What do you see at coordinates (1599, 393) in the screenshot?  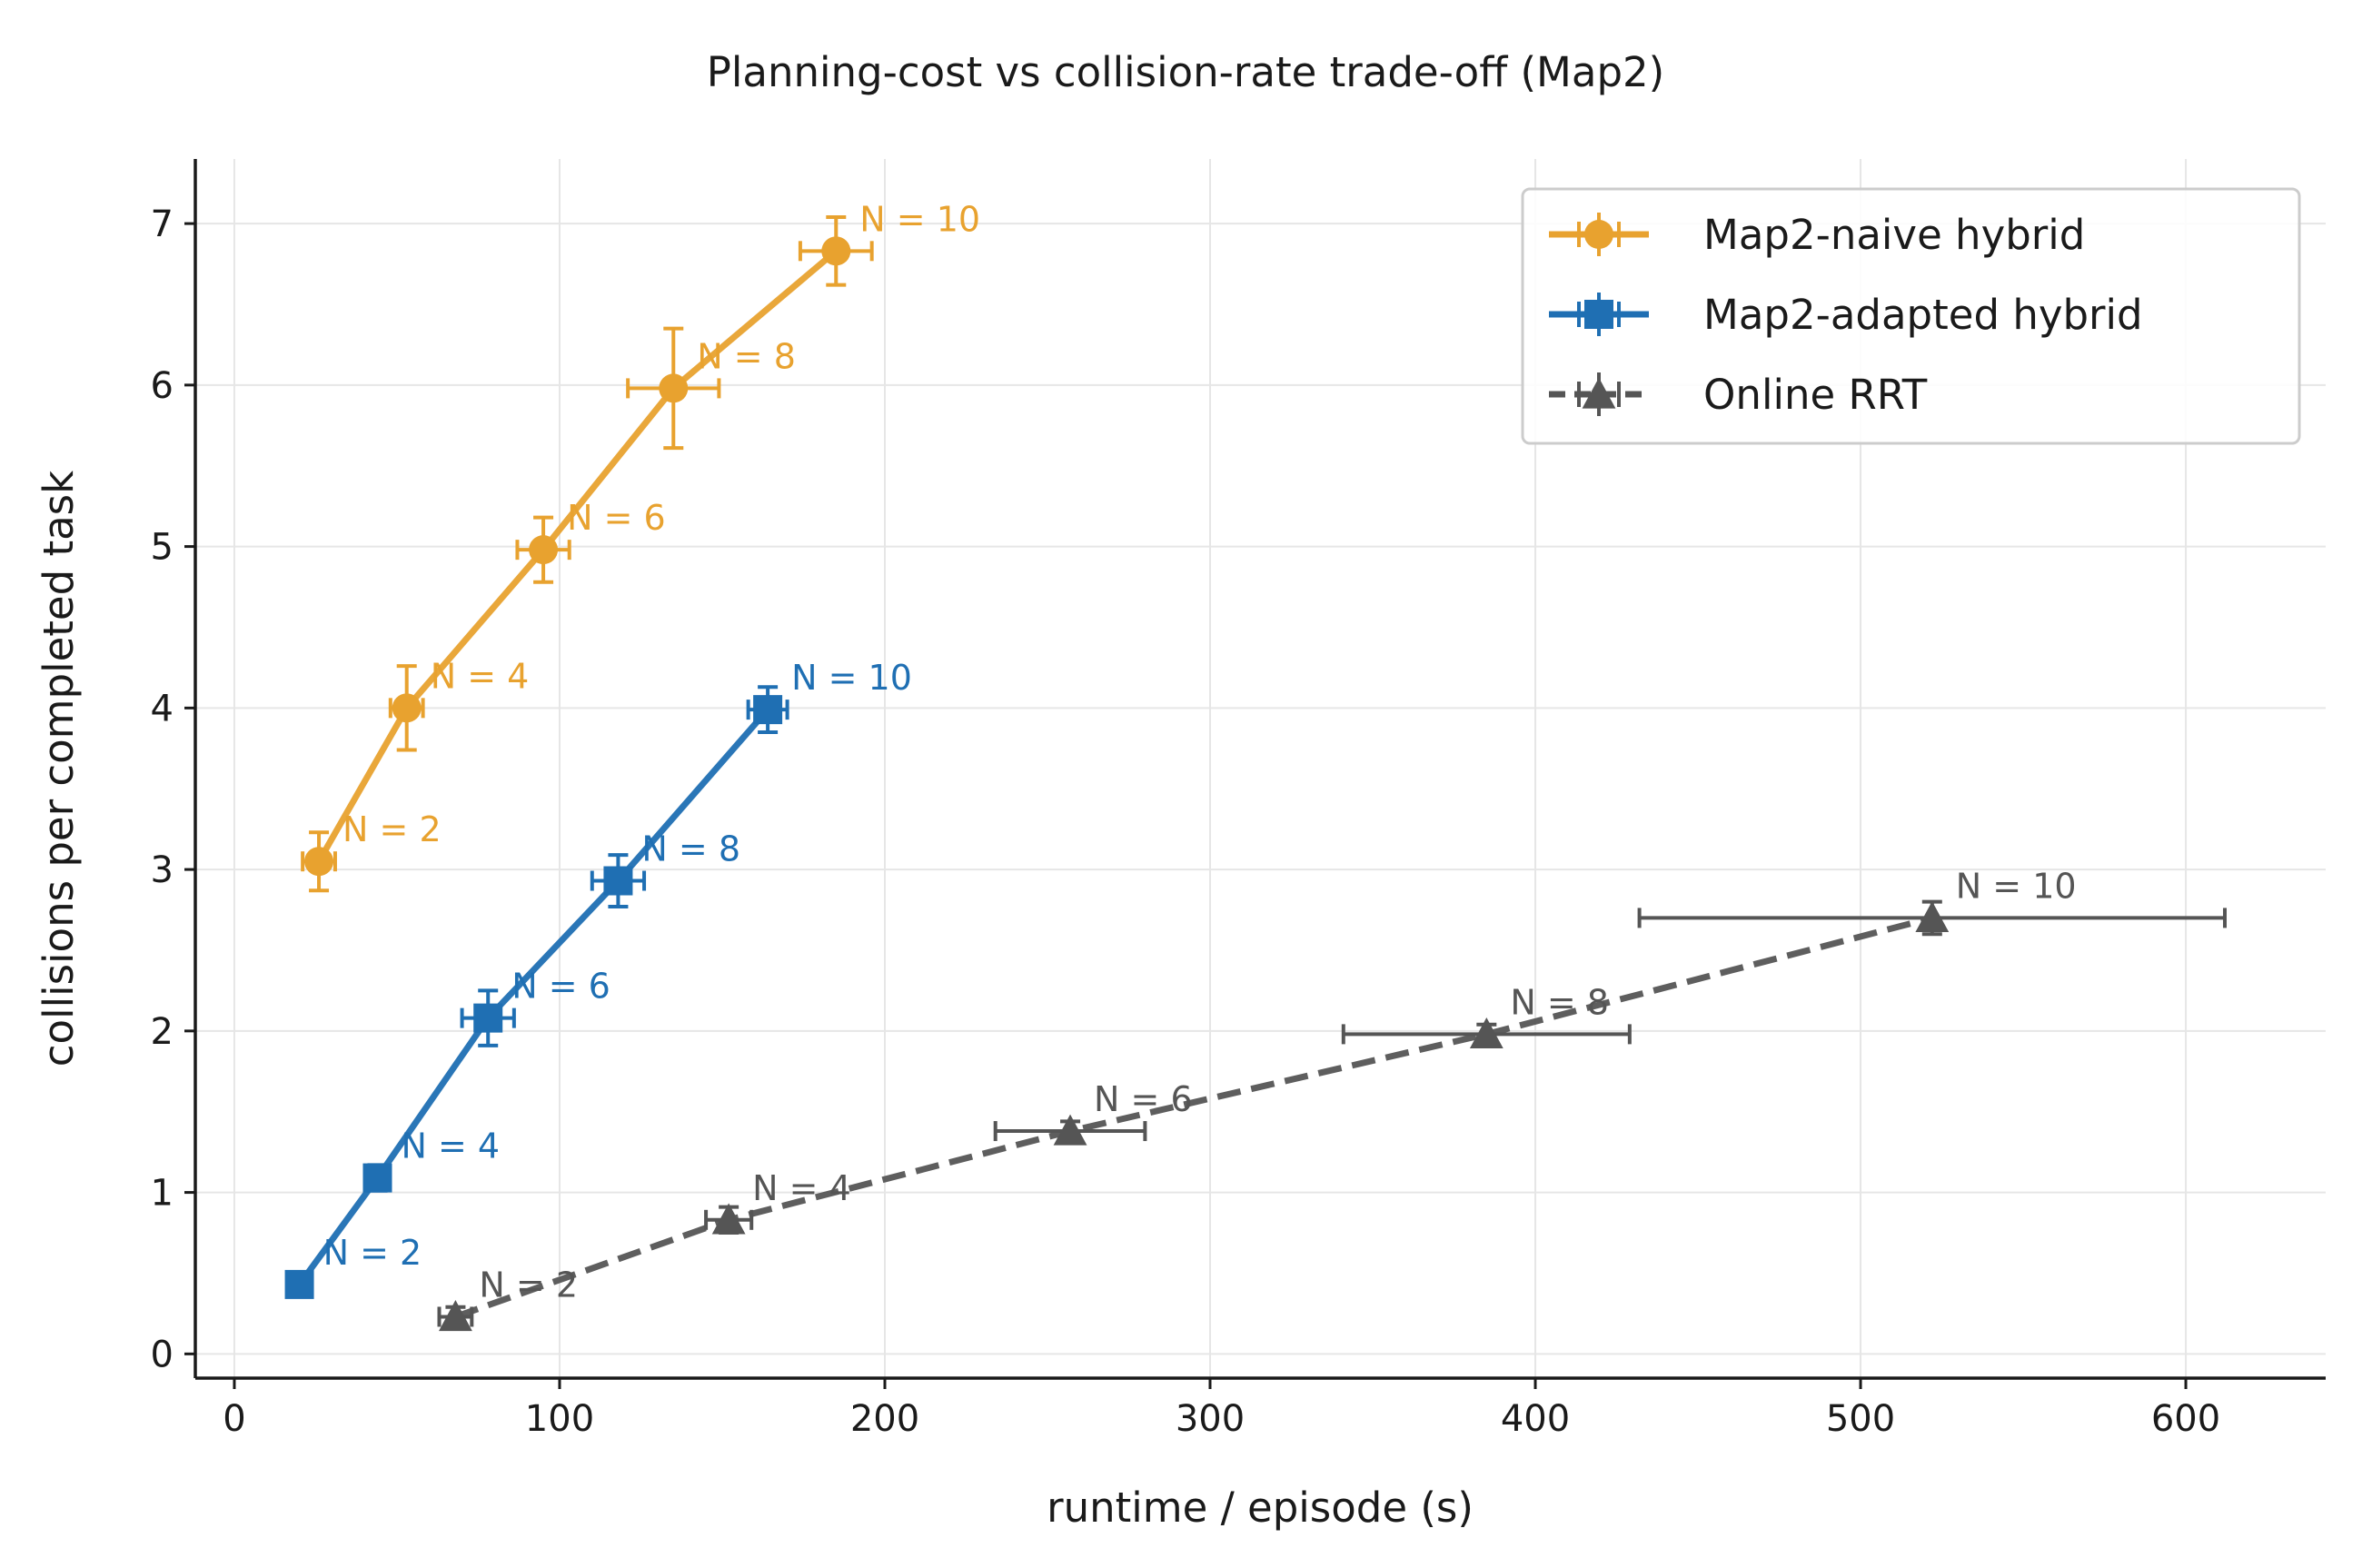 I see `legend-marker-online-rrt` at bounding box center [1599, 393].